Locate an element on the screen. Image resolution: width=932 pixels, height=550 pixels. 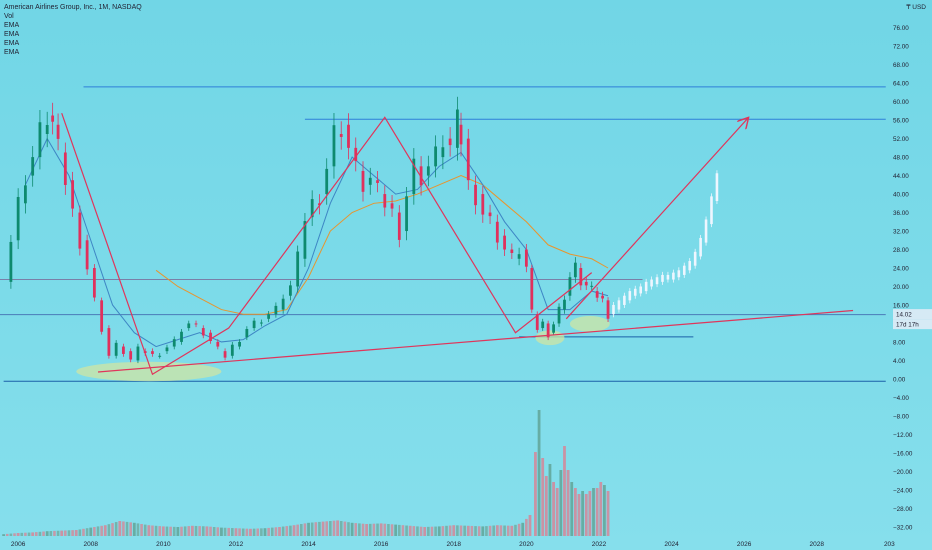
price-tick-label: 28.00 is located at coordinates (901, 250).